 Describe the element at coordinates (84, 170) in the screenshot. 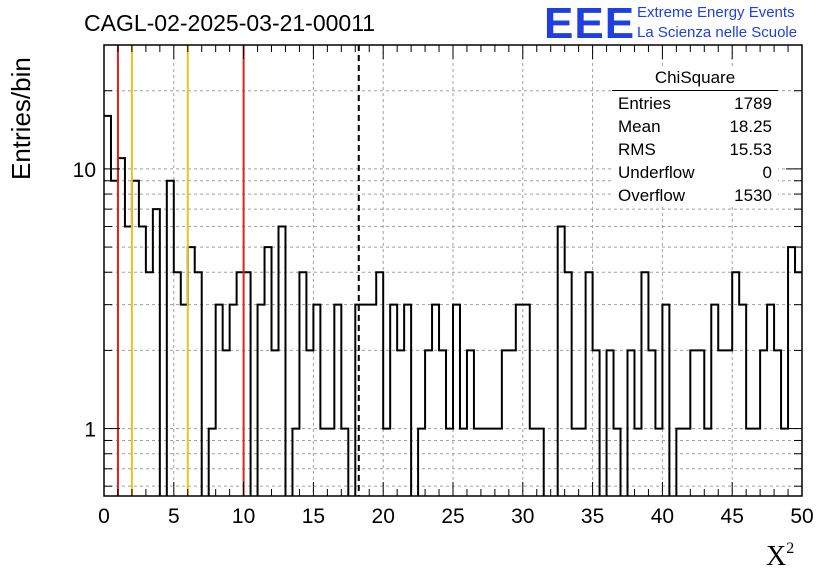

I see `y-tick-label: 10` at that location.